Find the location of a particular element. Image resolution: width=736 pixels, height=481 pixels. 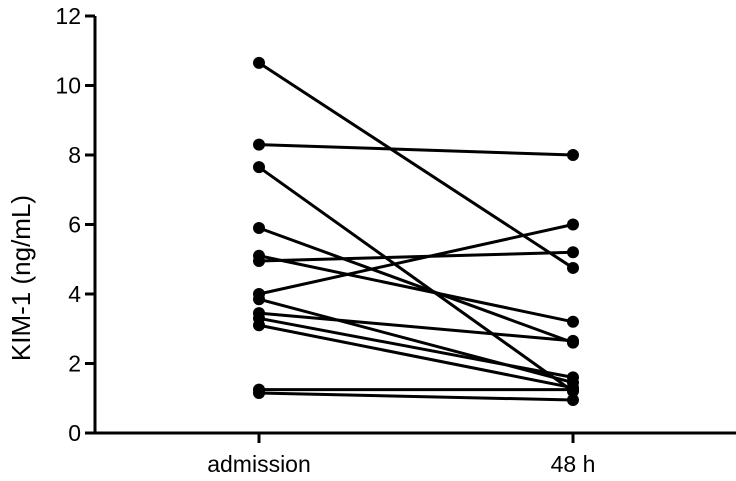

y-tick-label: 6 is located at coordinates (74, 225).